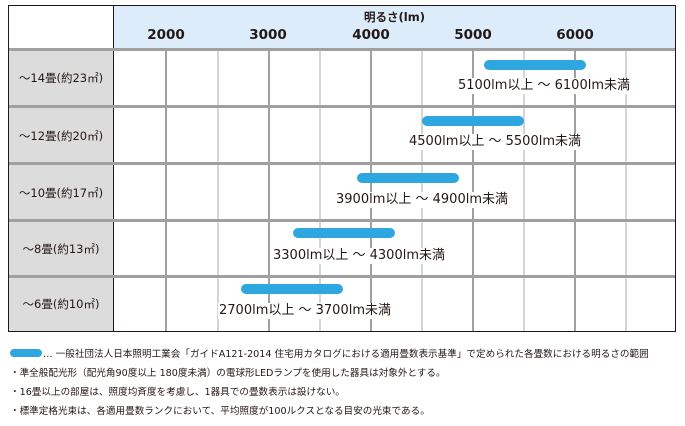 This screenshot has height=426, width=685. Describe the element at coordinates (292, 289) in the screenshot. I see `range-bar-6-tatami` at that location.